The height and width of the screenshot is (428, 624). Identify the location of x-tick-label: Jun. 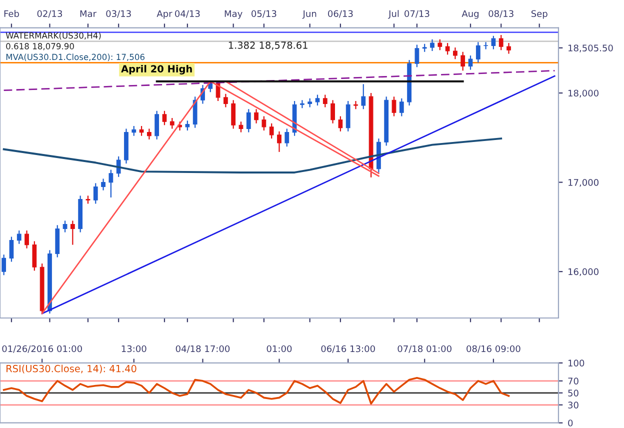
(309, 14).